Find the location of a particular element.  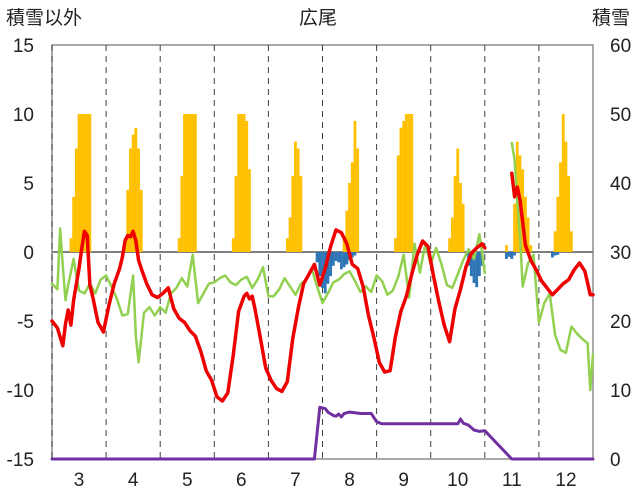

x-tick-label: 8 is located at coordinates (349, 480).